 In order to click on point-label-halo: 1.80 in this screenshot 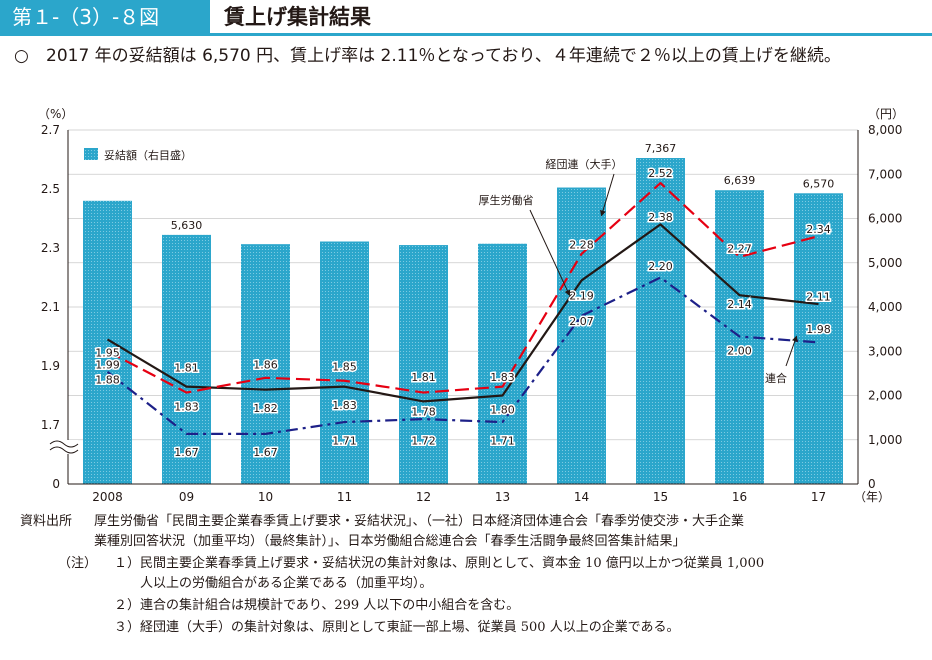, I will do `click(502, 410)`.